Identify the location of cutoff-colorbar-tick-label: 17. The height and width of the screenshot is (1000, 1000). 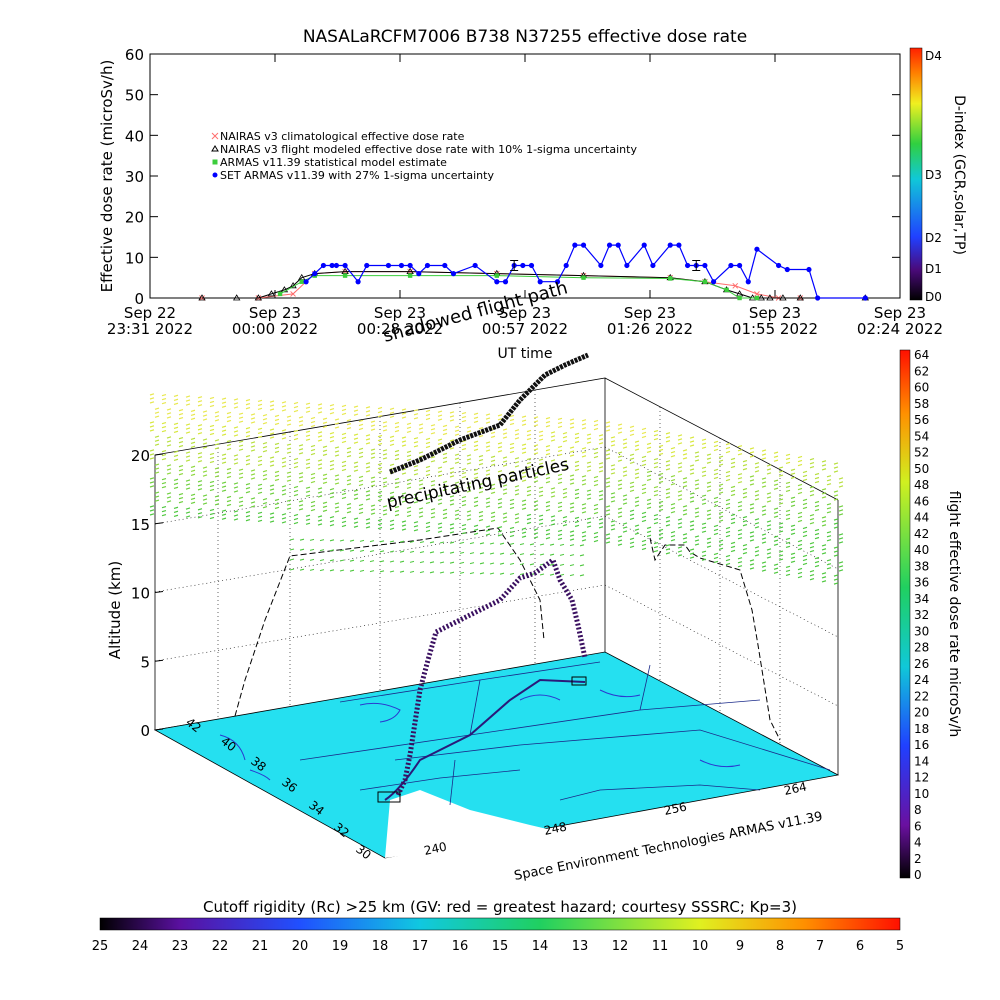
(420, 946).